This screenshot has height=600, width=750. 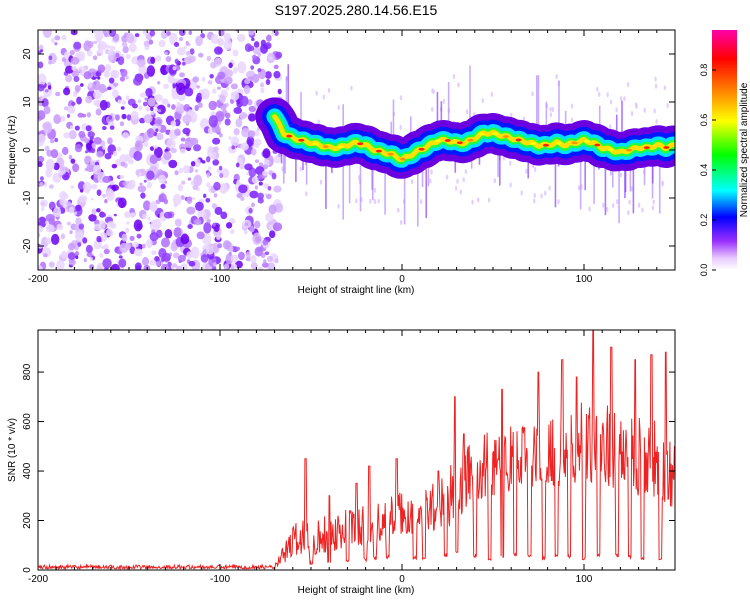 I want to click on colorbar-gradient, so click(x=724, y=150).